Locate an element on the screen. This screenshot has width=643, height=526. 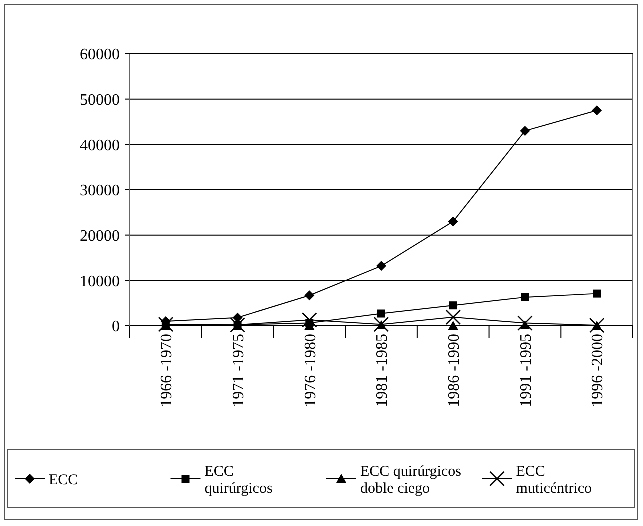
y-tick-label: 30000 is located at coordinates (100, 191).